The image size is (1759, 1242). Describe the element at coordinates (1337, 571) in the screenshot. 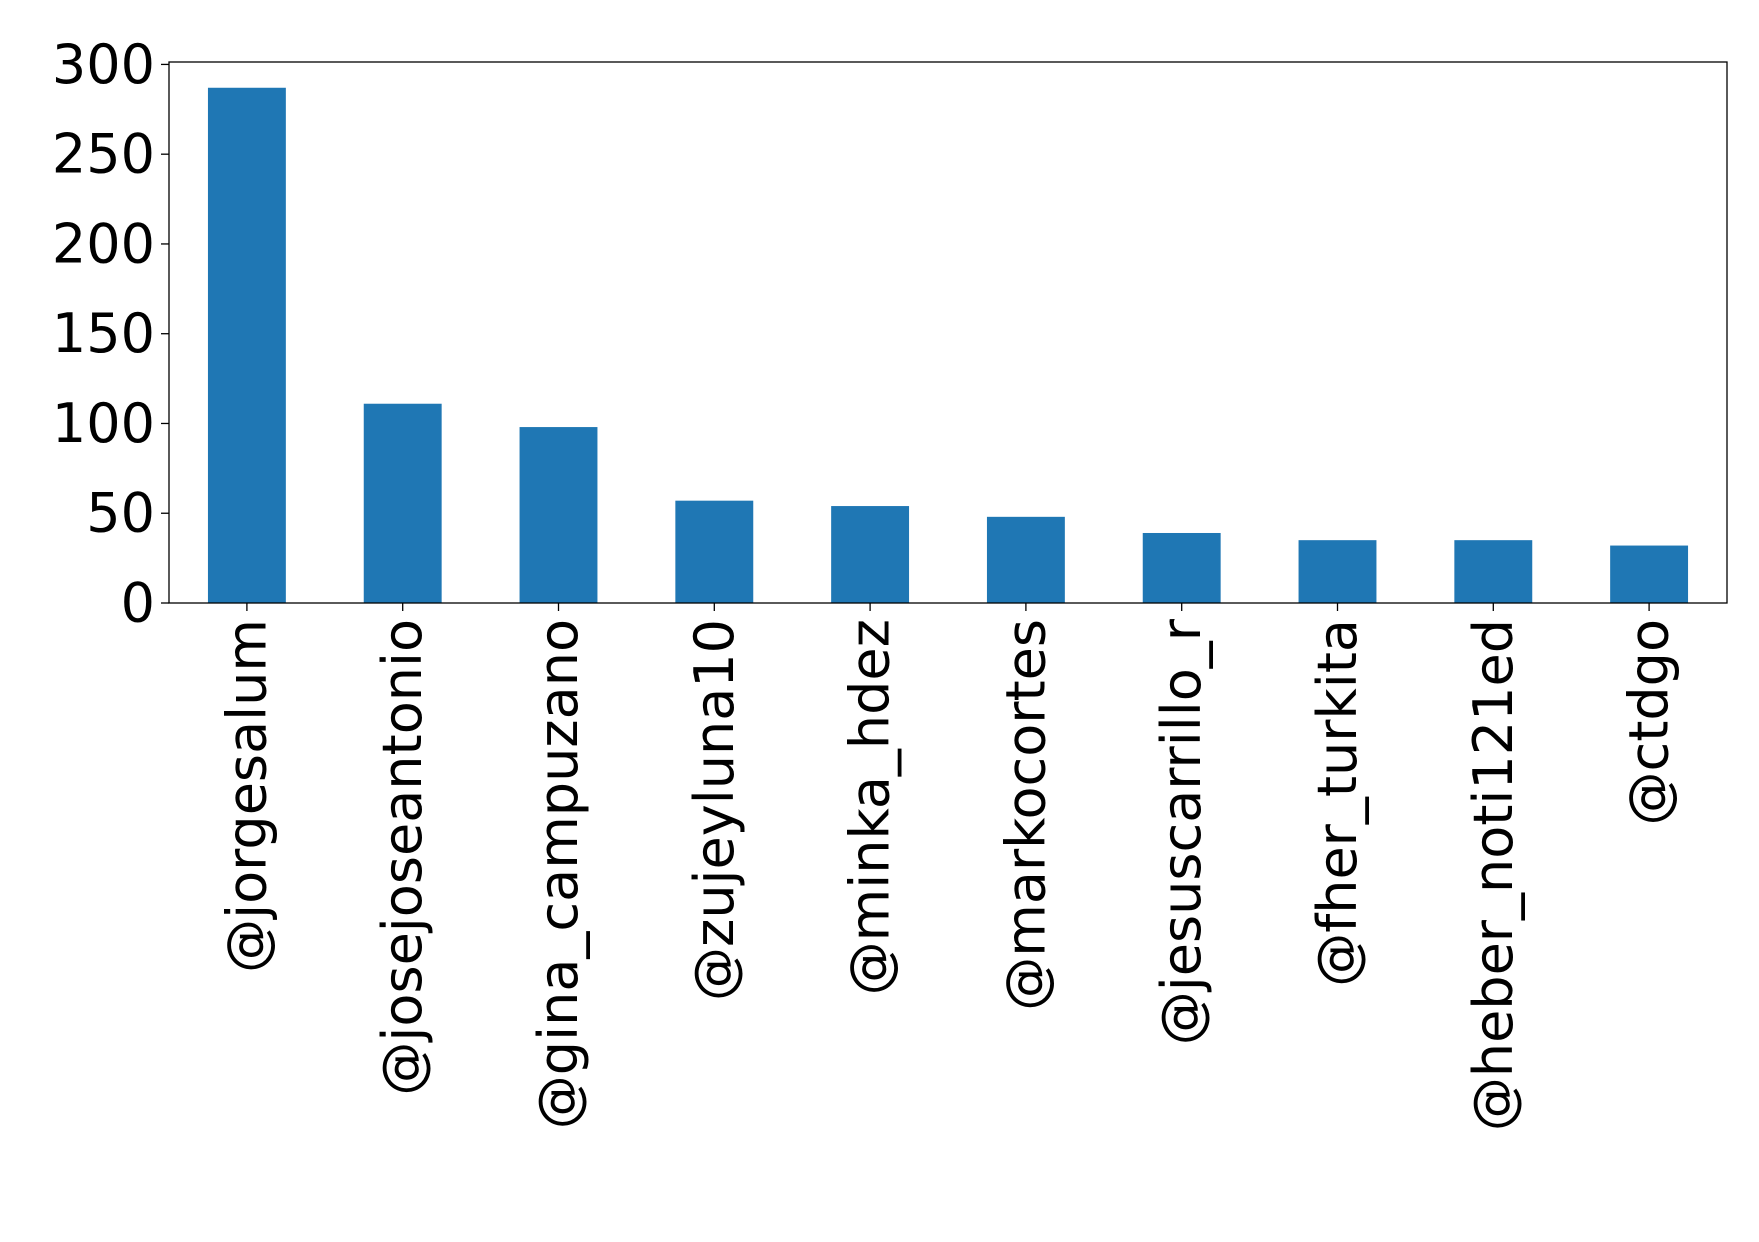

I see `bar-fher_turkita` at that location.